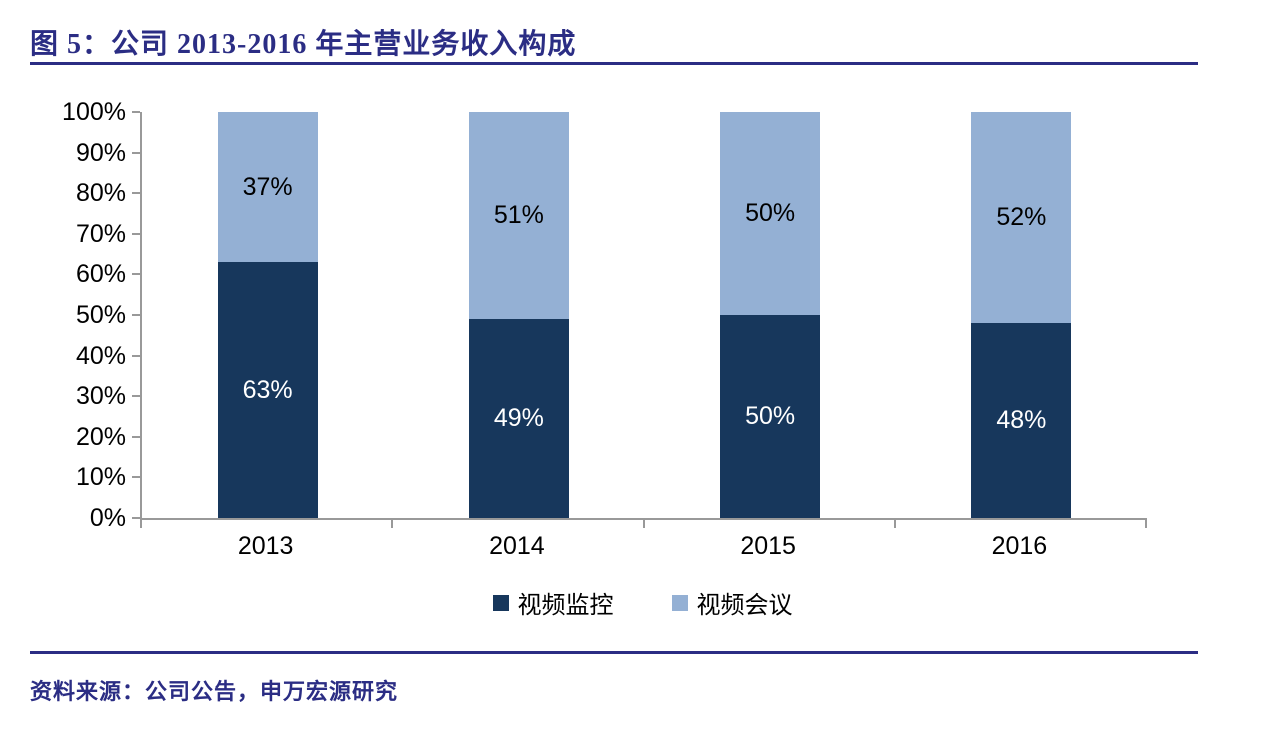 This screenshot has height=748, width=1262. I want to click on bar-segment-视频监控: 49%, so click(518, 418).